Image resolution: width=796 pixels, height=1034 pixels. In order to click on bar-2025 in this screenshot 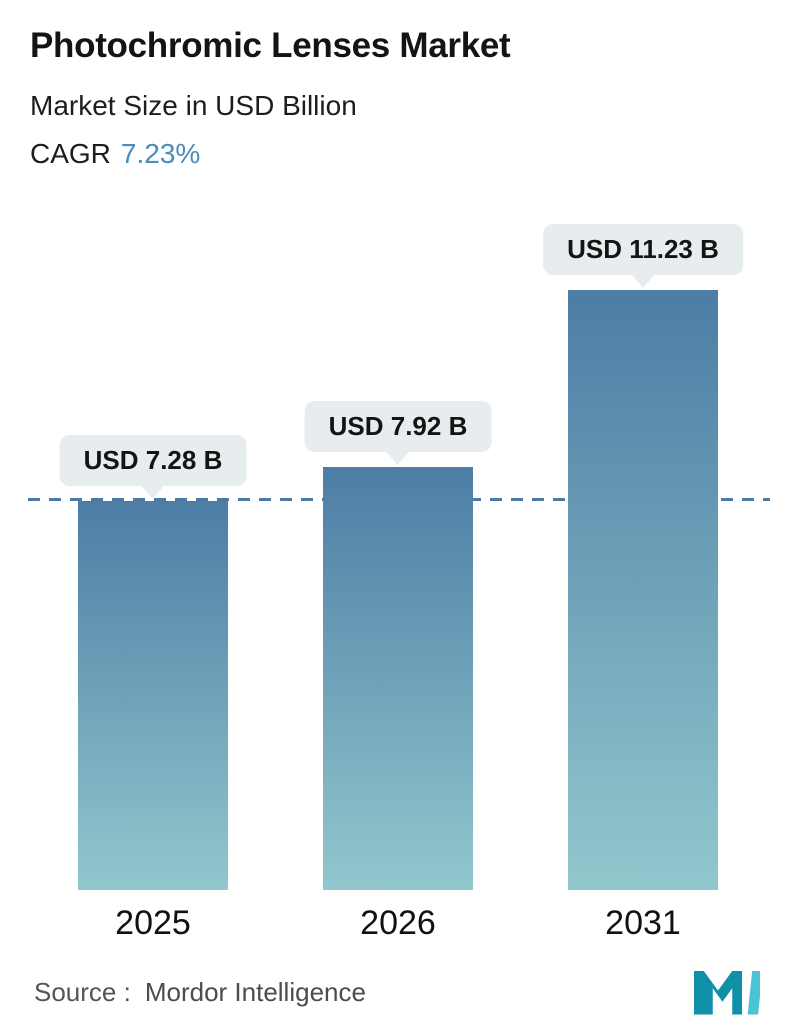, I will do `click(153, 695)`.